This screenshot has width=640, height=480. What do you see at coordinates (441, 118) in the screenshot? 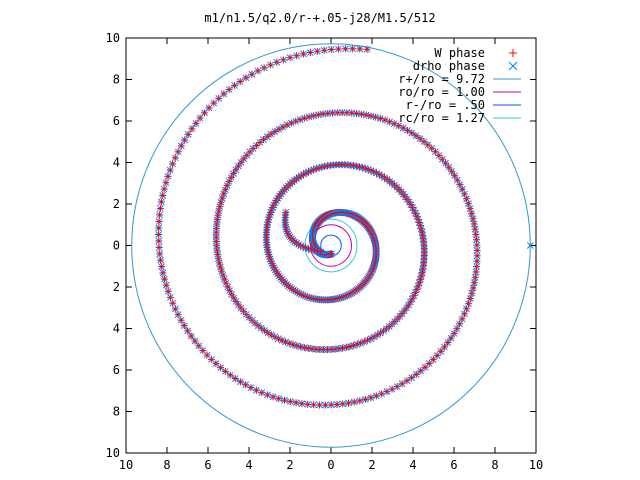
I see `legend-label: rc/ro = 1.27` at bounding box center [441, 118].